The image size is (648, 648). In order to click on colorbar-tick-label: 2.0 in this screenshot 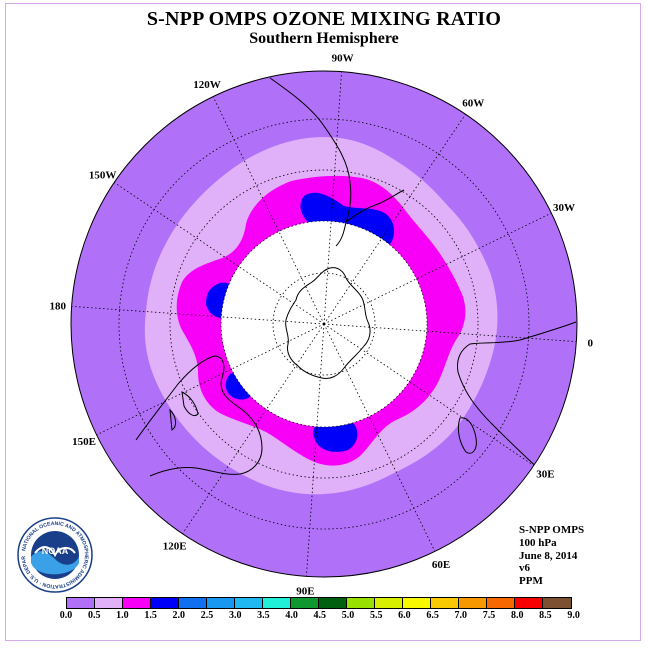, I will do `click(179, 615)`.